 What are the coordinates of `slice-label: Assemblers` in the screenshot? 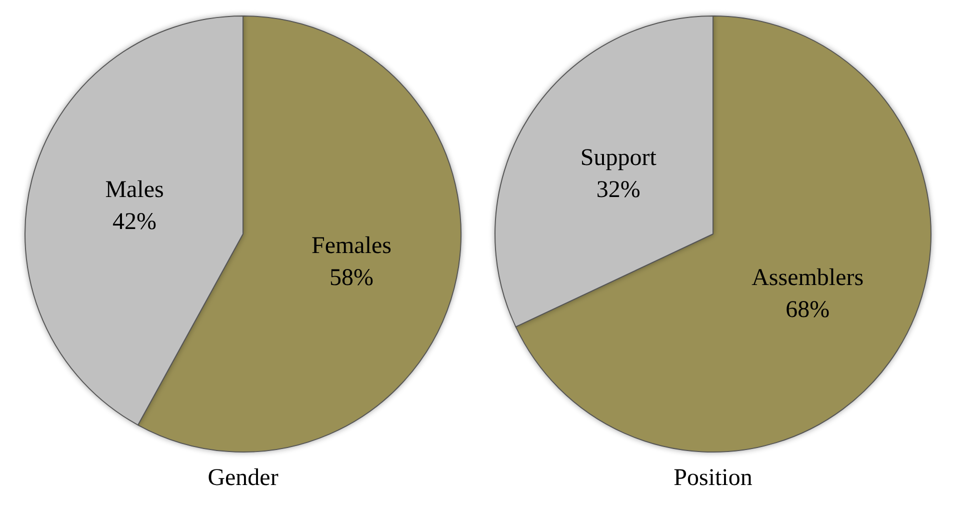 It's located at (808, 278).